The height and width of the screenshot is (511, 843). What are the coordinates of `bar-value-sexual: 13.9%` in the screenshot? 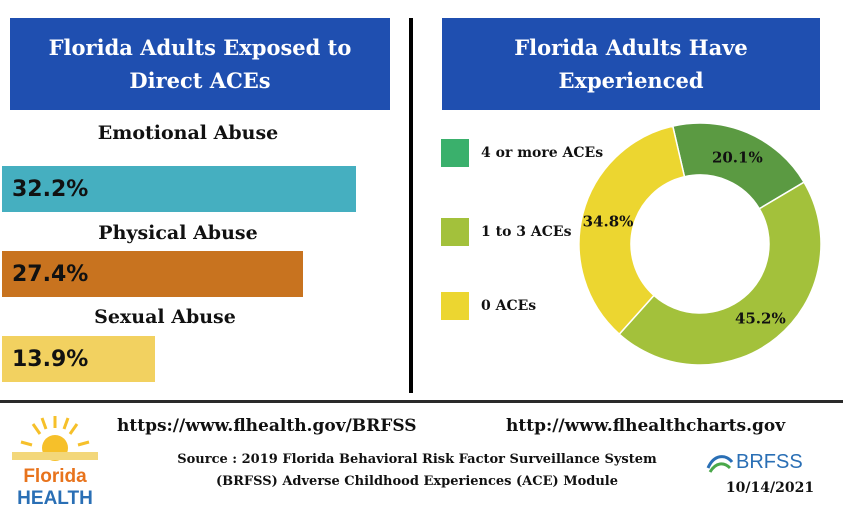 It's located at (50, 359).